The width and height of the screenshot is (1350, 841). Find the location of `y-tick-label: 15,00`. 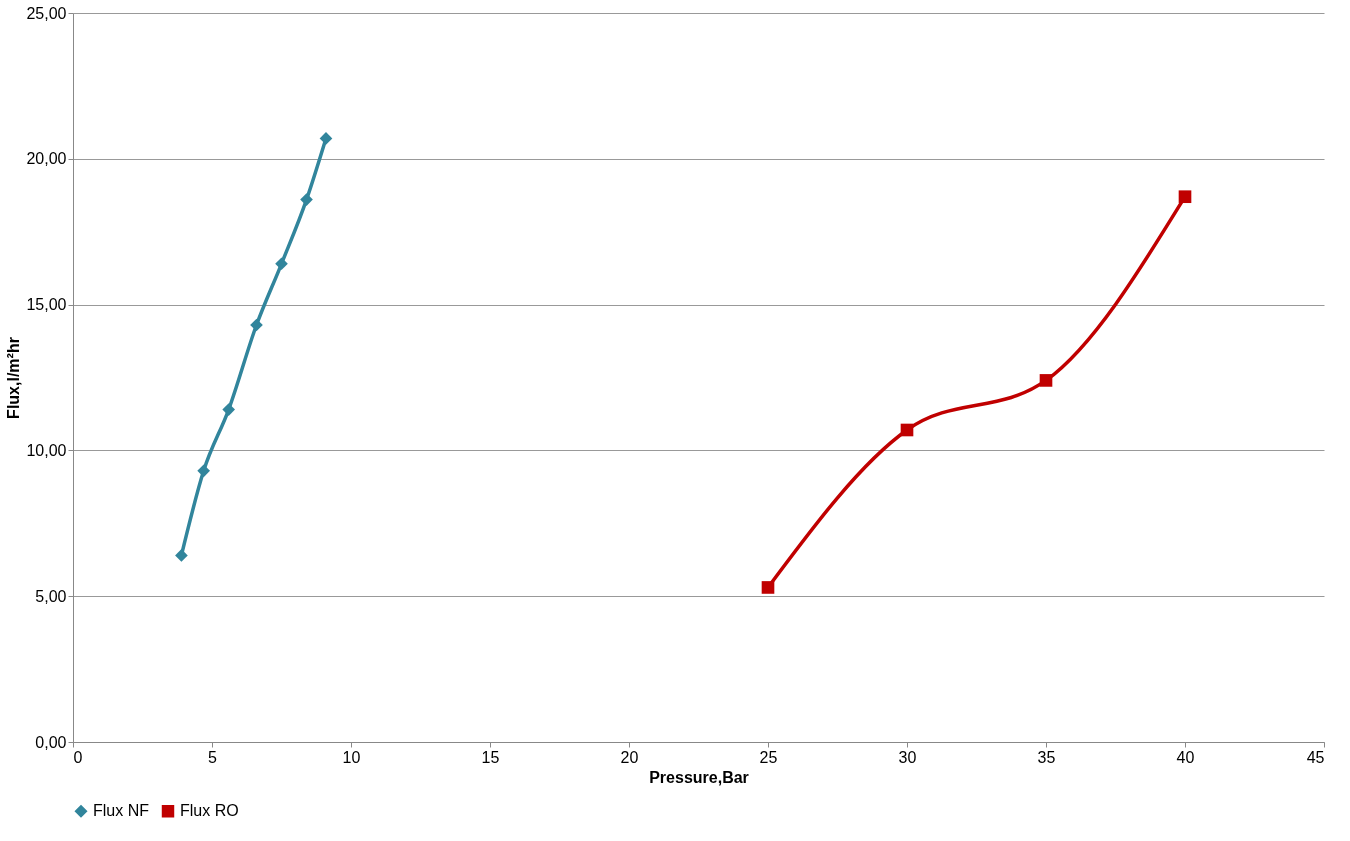

y-tick-label: 15,00 is located at coordinates (46, 305).